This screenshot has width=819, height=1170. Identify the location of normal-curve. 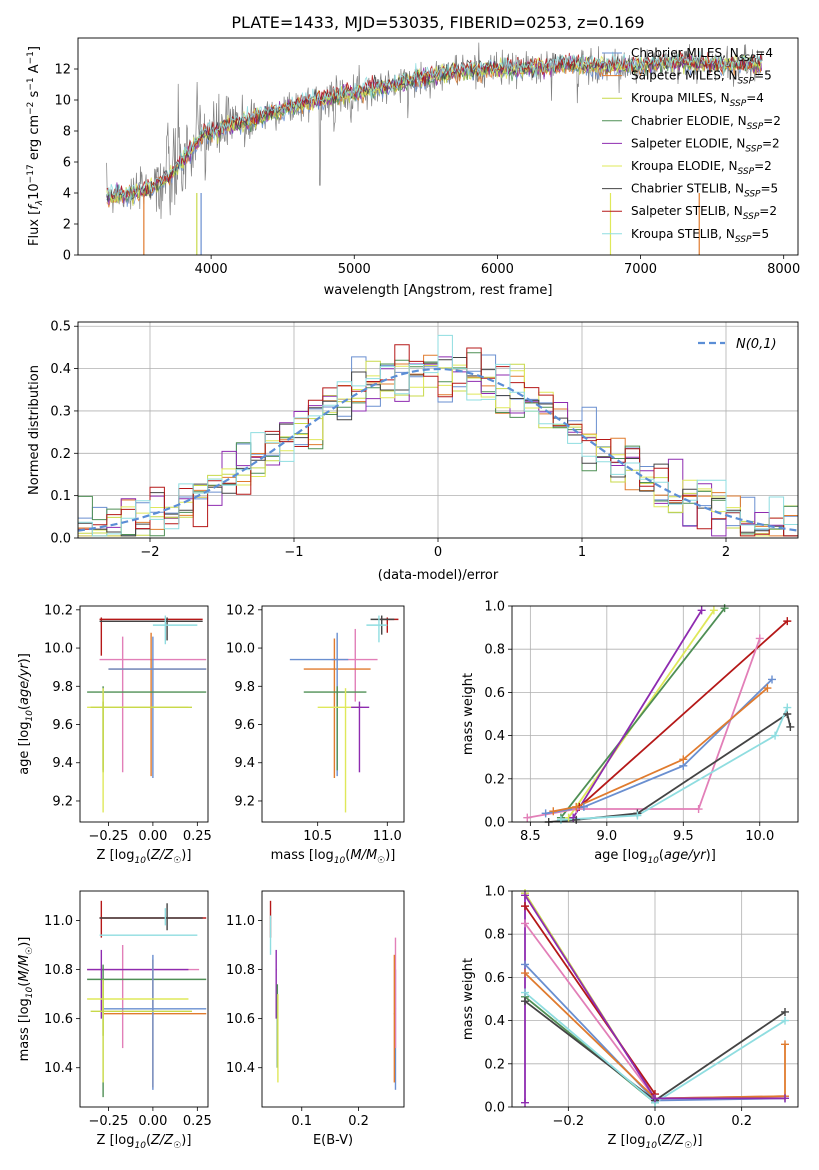
(438, 449).